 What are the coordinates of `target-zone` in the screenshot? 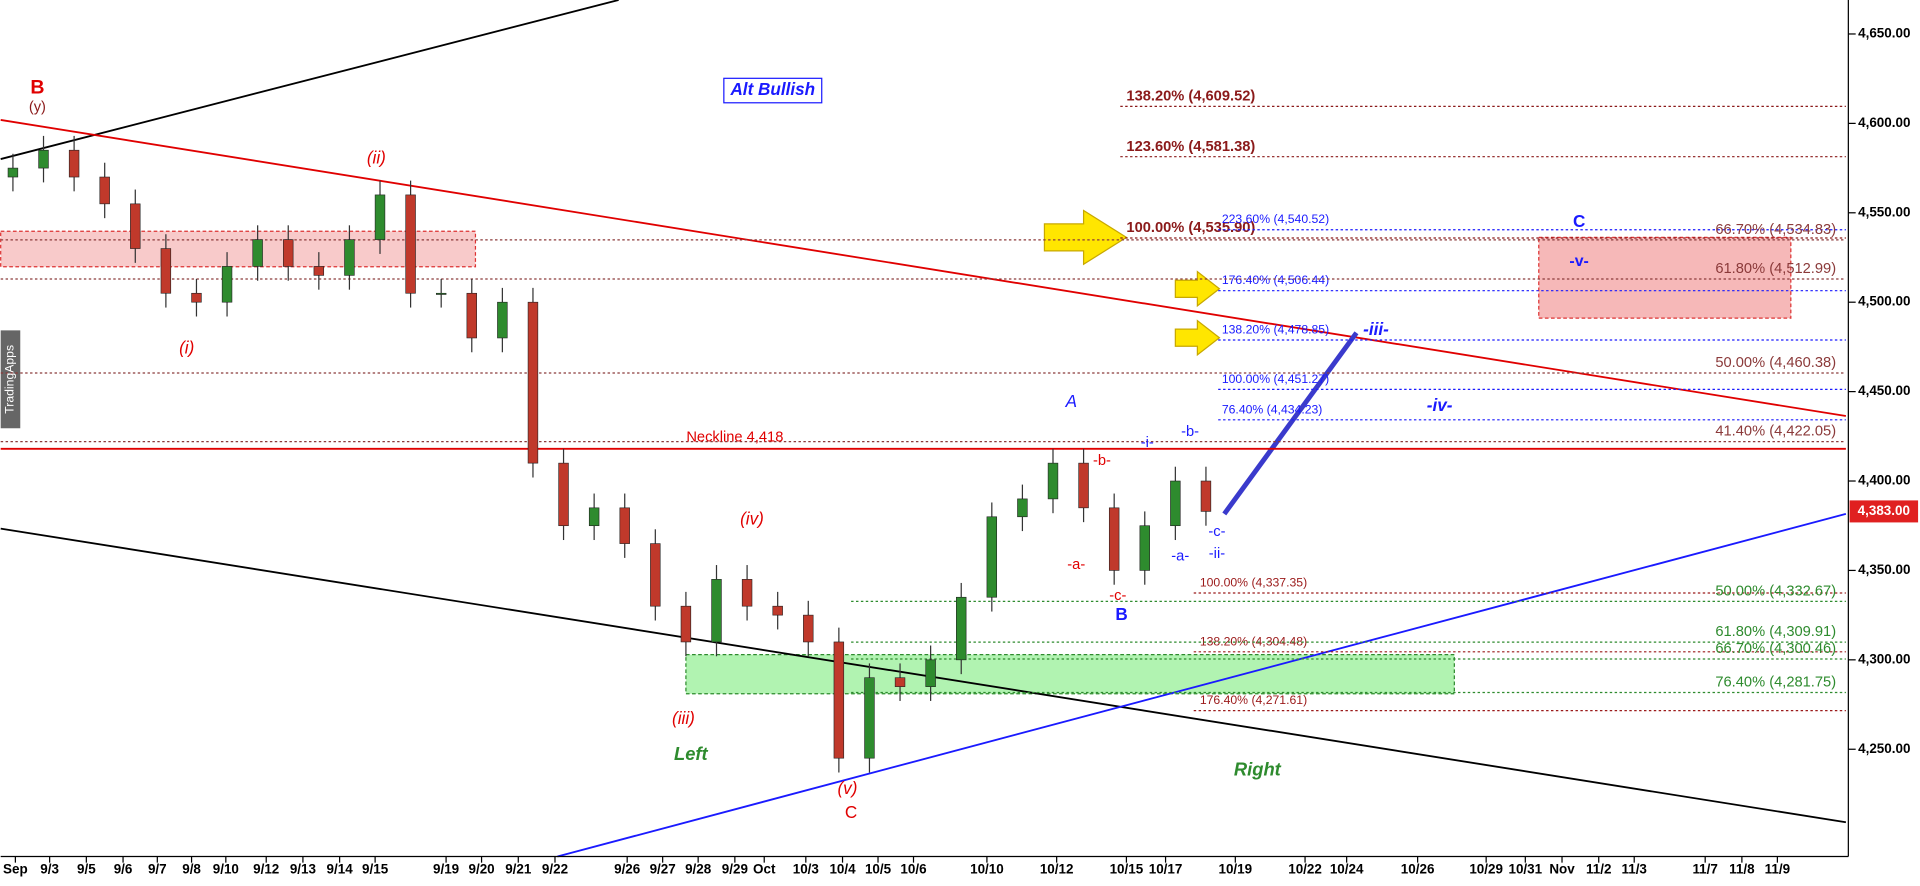 It's located at (1665, 277).